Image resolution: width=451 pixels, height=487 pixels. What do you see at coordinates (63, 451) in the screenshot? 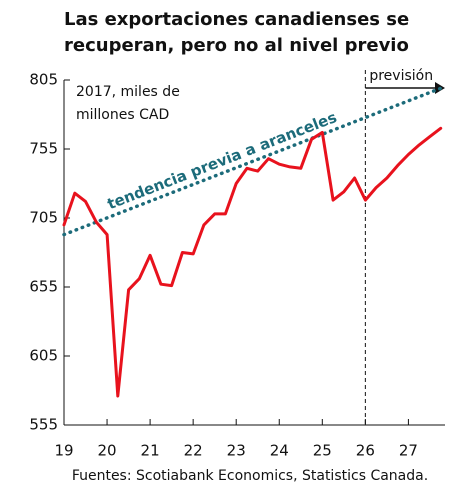
I see `x-tick-label: 19` at bounding box center [63, 451].